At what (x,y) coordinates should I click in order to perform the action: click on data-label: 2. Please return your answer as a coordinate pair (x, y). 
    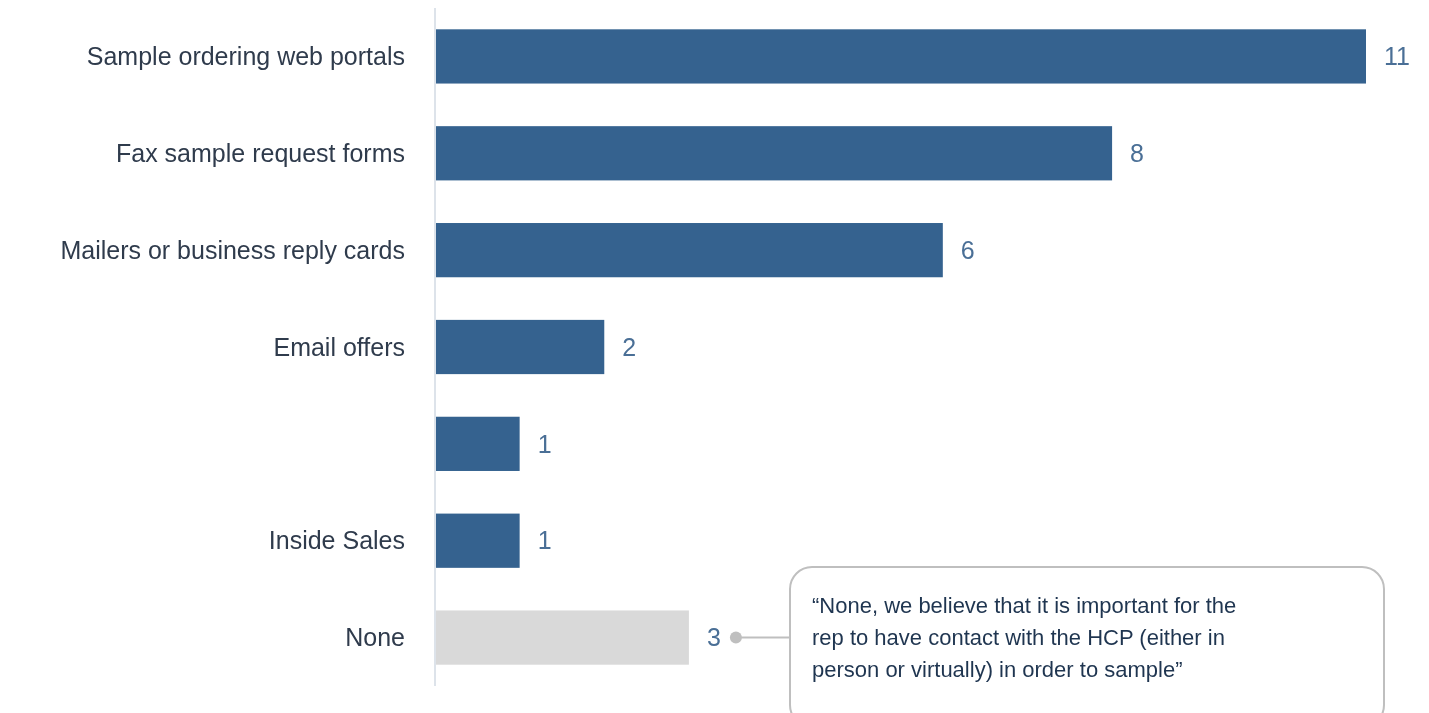
    Looking at the image, I should click on (629, 346).